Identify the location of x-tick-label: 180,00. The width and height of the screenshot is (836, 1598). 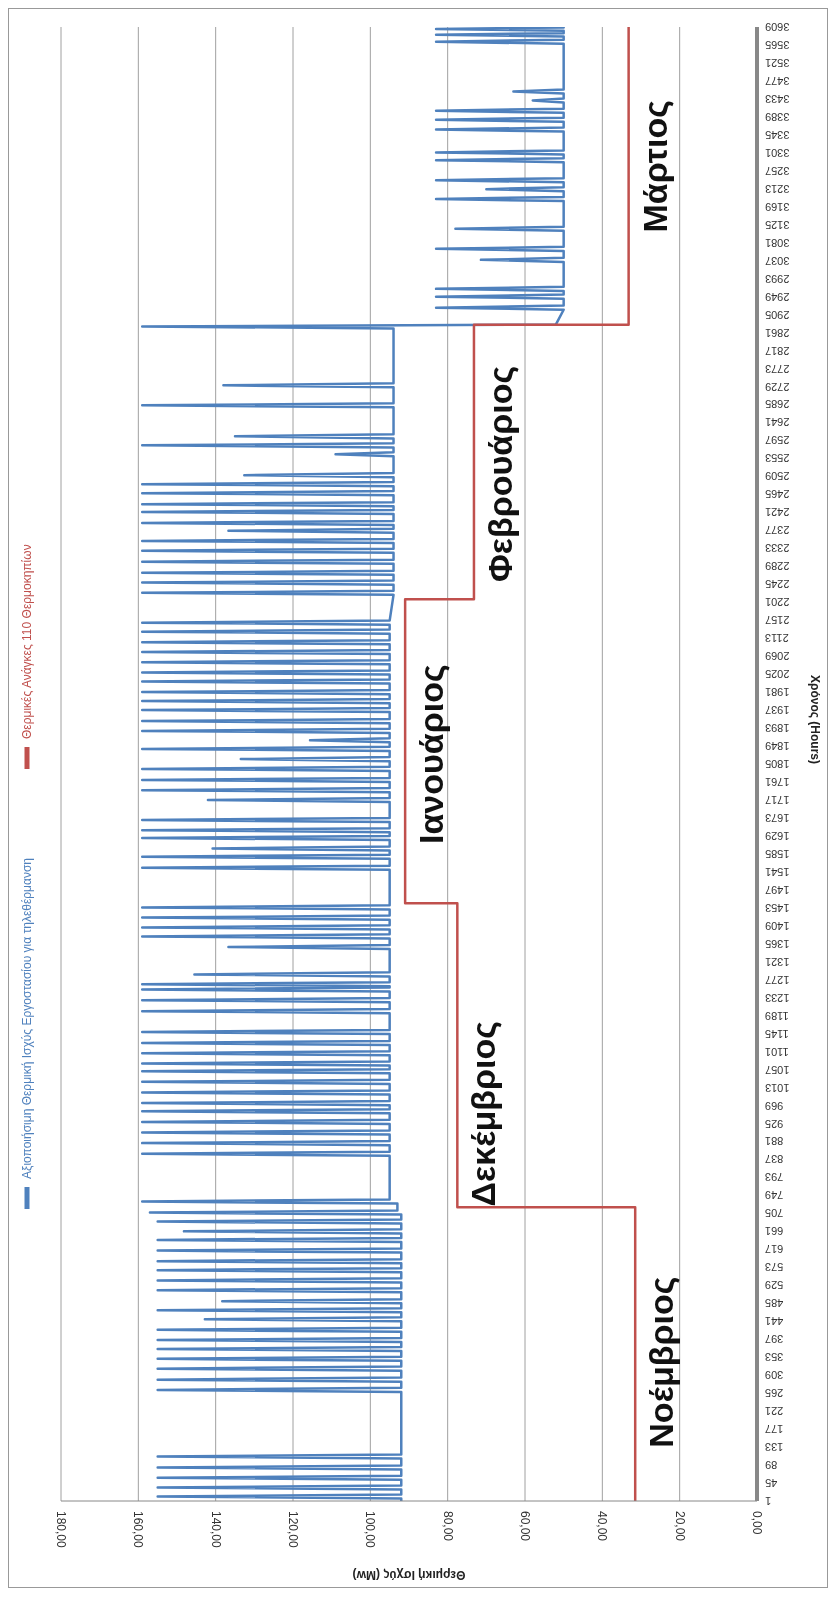
(61, 1530).